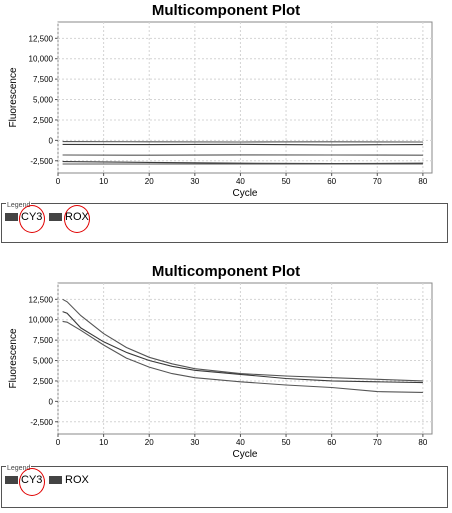 The width and height of the screenshot is (452, 513). What do you see at coordinates (19, 205) in the screenshot?
I see `legend-caption-1: Legend` at bounding box center [19, 205].